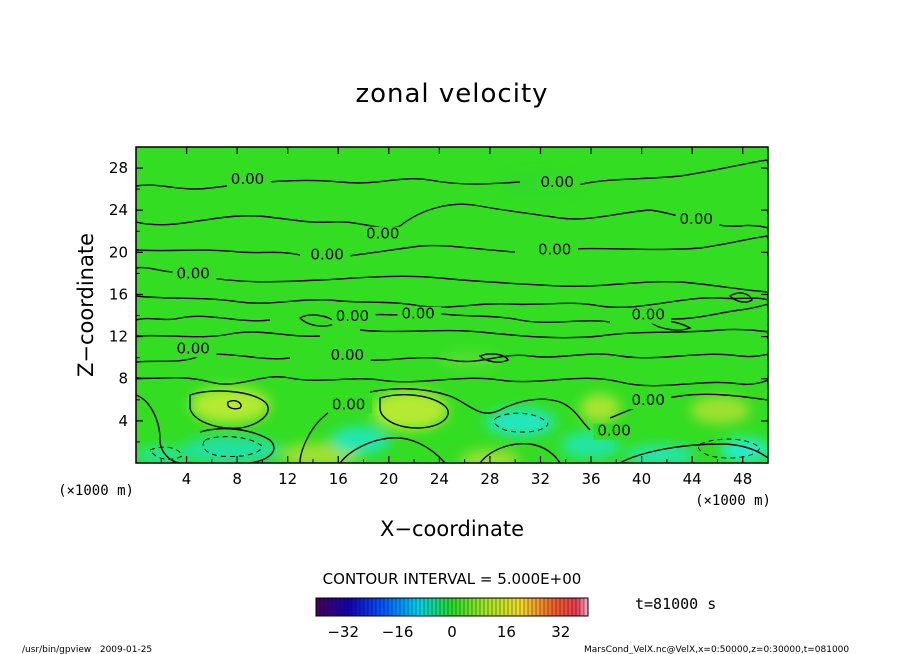 The image size is (904, 654). Describe the element at coordinates (590, 479) in the screenshot. I see `x-tick-label: 36` at that location.